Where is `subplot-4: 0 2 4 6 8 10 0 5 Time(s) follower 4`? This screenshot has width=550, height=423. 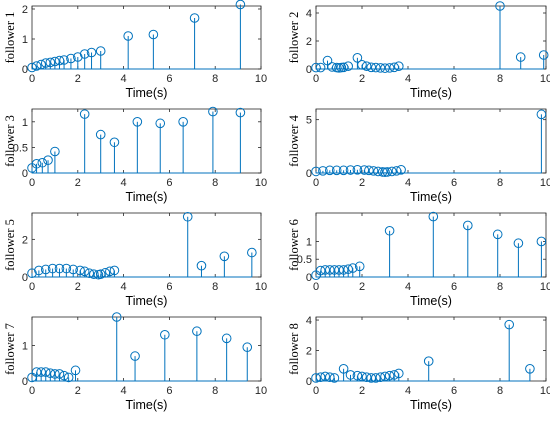 subplot-4: 0 2 4 6 8 10 0 5 Time(s) follower 4 is located at coordinates (418, 156).